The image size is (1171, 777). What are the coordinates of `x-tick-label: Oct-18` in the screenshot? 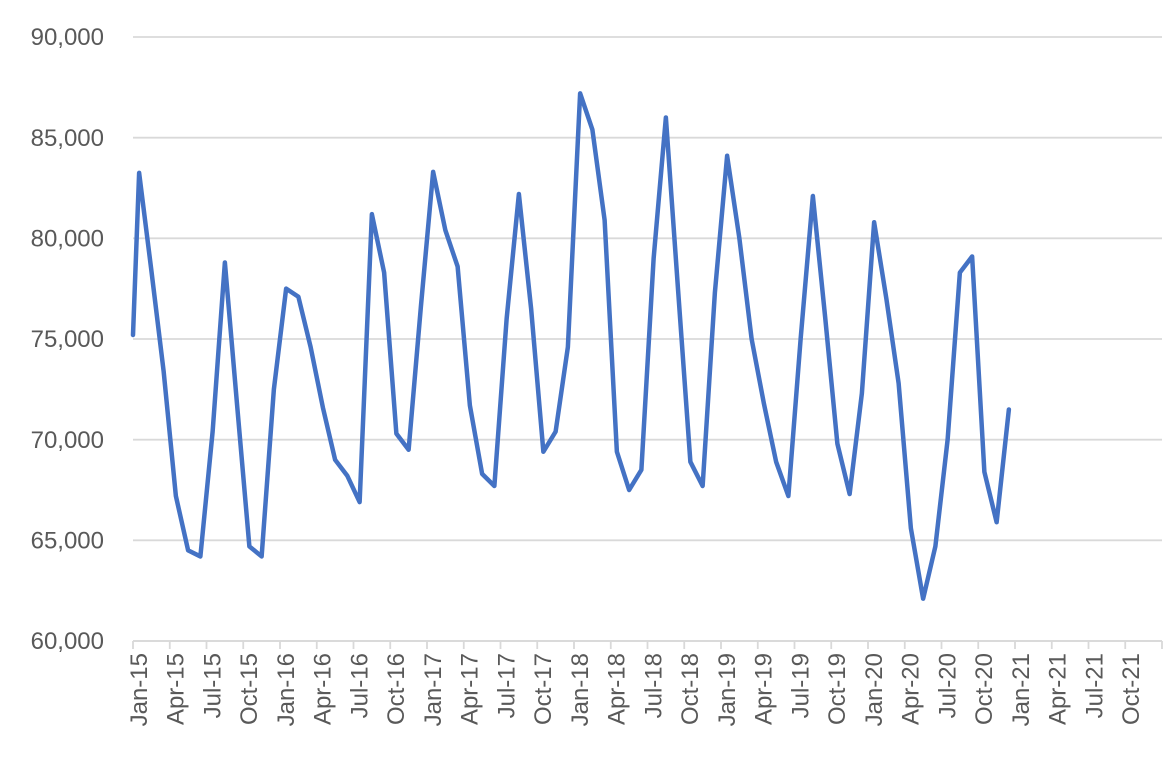 It's located at (690, 689).